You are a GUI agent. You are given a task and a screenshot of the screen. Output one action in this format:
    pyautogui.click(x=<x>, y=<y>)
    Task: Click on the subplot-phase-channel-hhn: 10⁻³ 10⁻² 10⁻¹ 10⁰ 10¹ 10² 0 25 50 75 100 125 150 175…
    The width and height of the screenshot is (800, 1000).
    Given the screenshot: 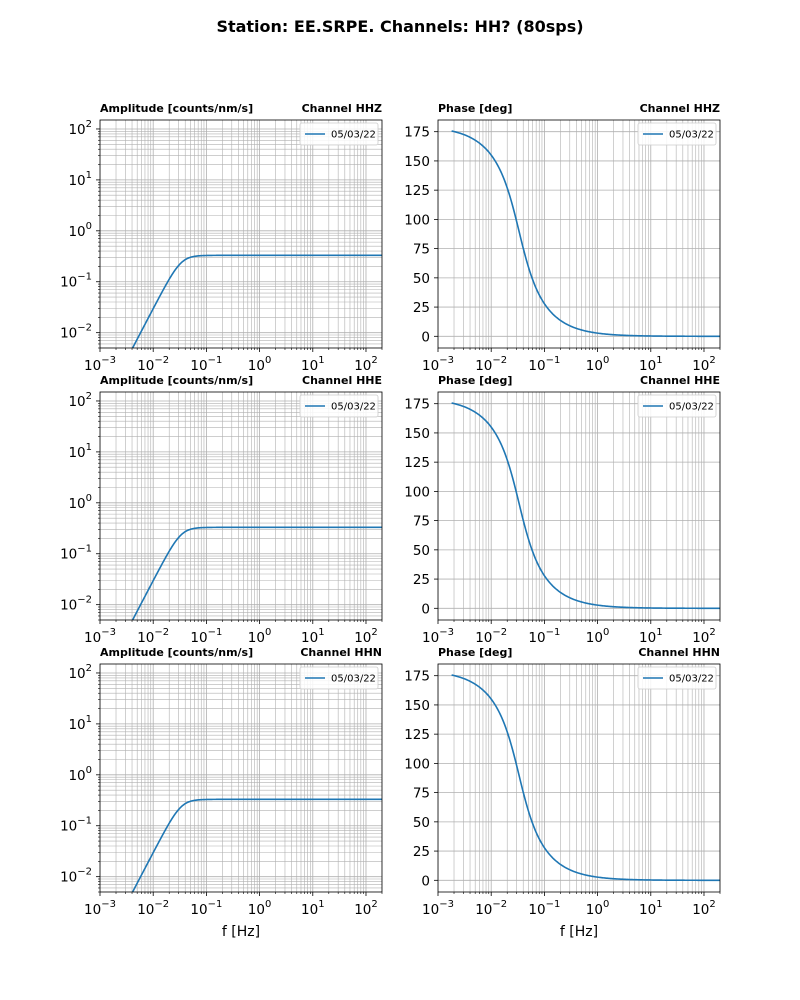 What is the action you would take?
    pyautogui.click(x=562, y=793)
    